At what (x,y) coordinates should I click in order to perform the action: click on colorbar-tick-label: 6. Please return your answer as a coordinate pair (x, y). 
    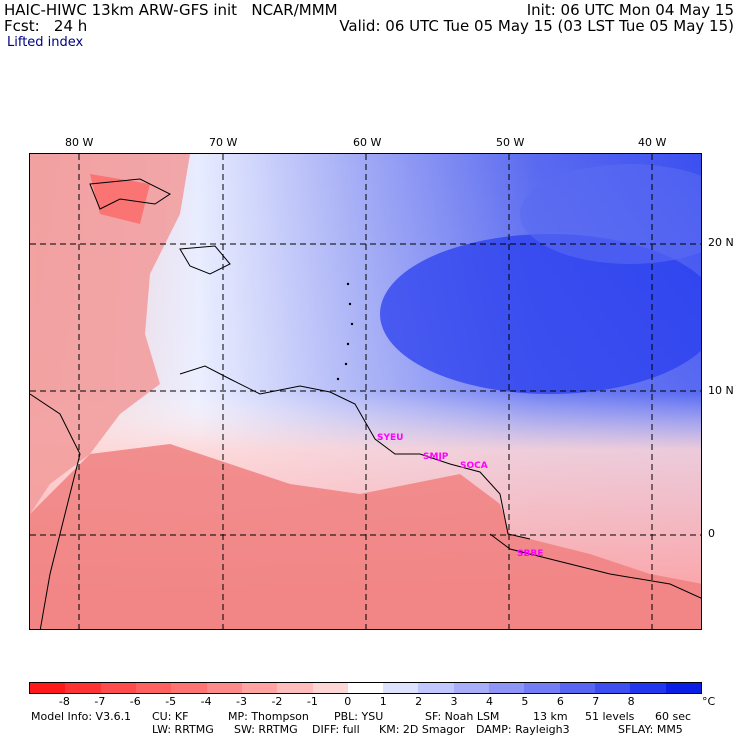
    Looking at the image, I should click on (560, 701).